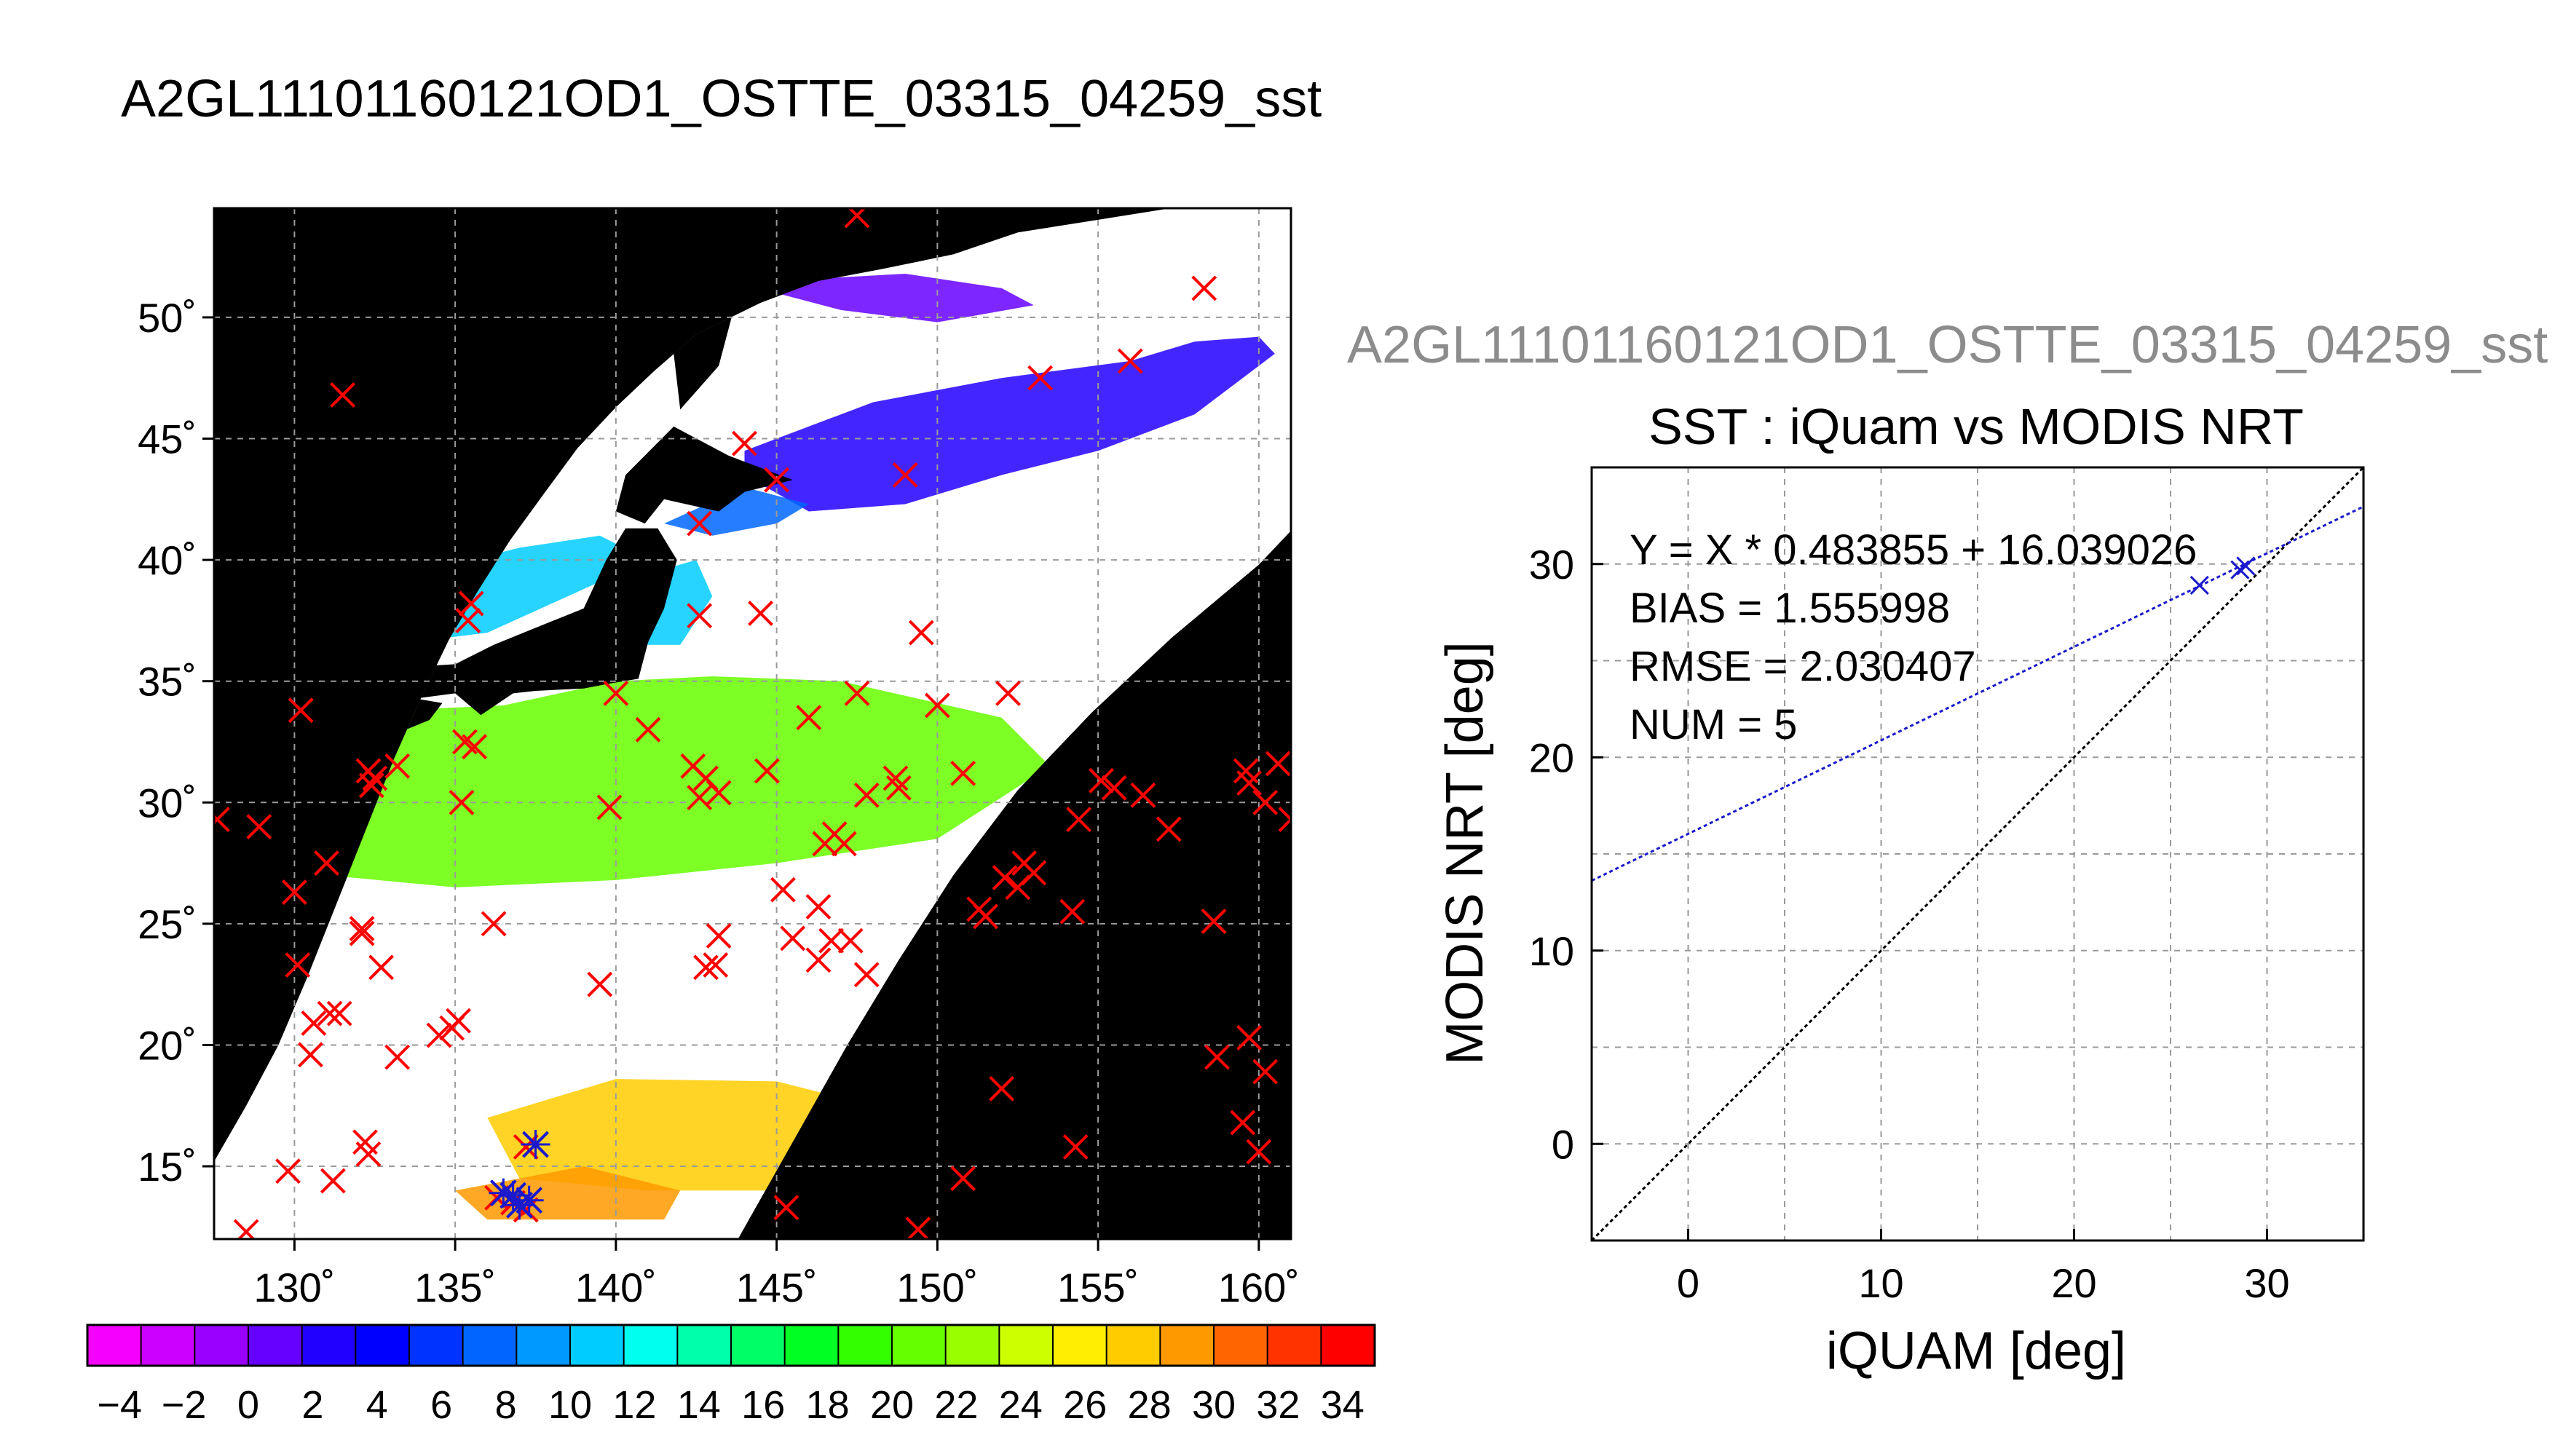  What do you see at coordinates (119, 1405) in the screenshot?
I see `colorbar-label: −4` at bounding box center [119, 1405].